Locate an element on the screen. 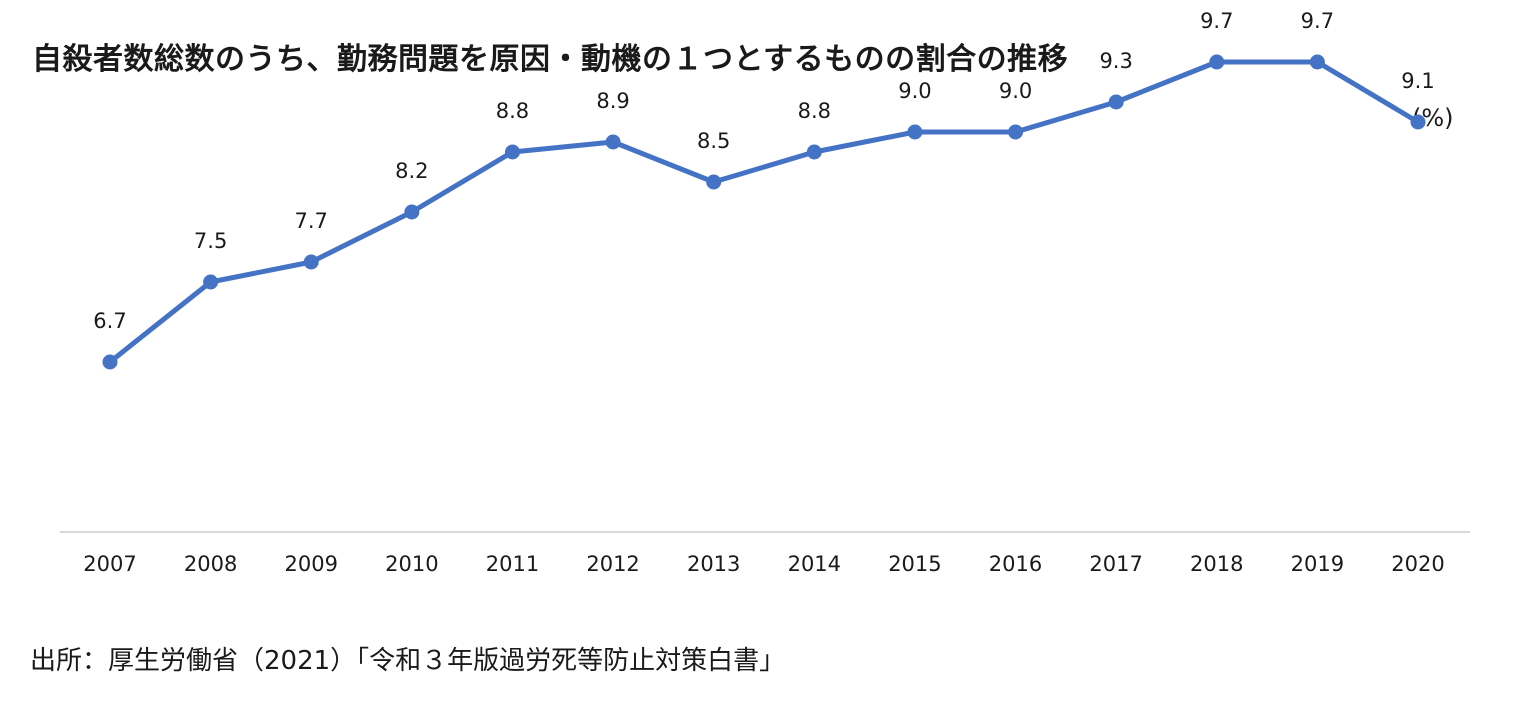  data-label-2017: 9.3 is located at coordinates (1115, 61).